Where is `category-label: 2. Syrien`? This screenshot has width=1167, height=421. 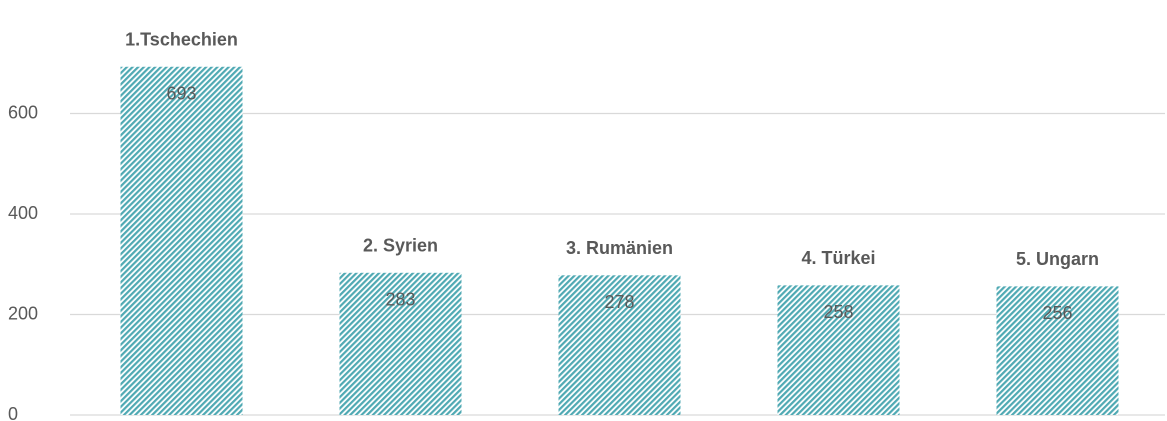
category-label: 2. Syrien is located at coordinates (400, 246).